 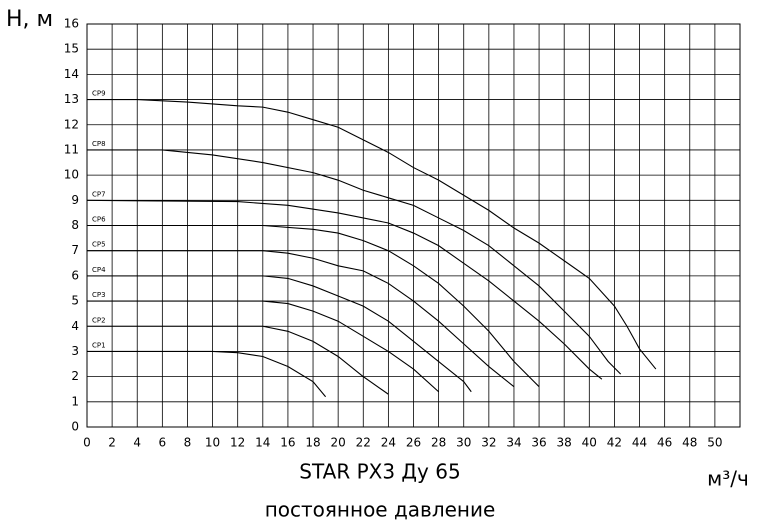 What do you see at coordinates (71, 49) in the screenshot?
I see `y-tick-label: 15` at bounding box center [71, 49].